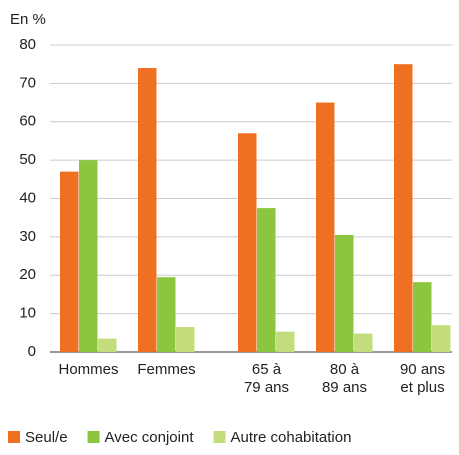  What do you see at coordinates (266, 378) in the screenshot?
I see `x-tick-label: 65 à 79 ans` at bounding box center [266, 378].